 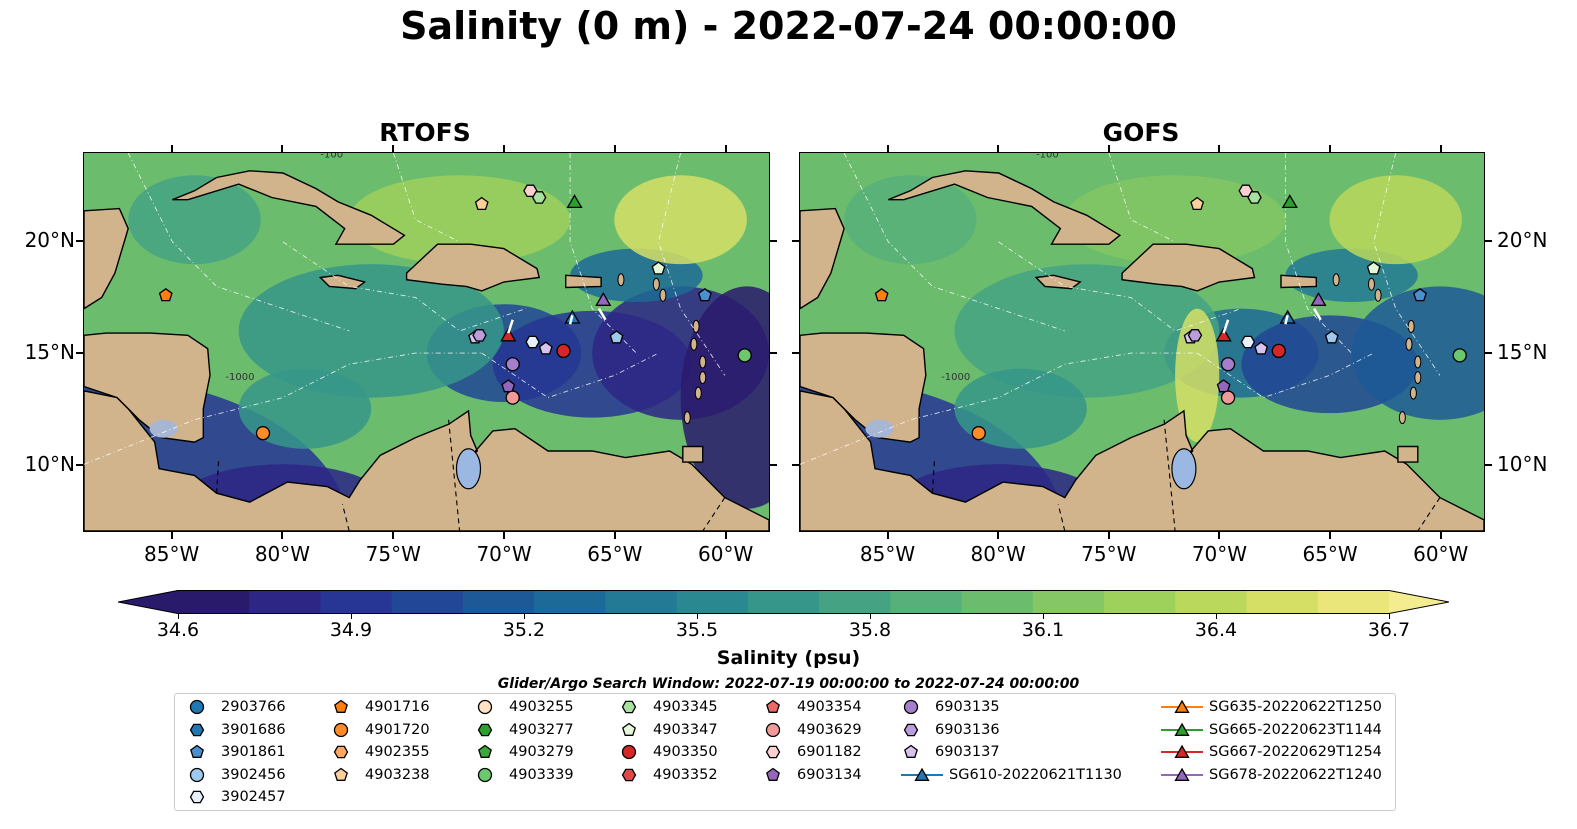 I want to click on legend-item-label: SG678-20220622T1240, so click(x=1295, y=774).